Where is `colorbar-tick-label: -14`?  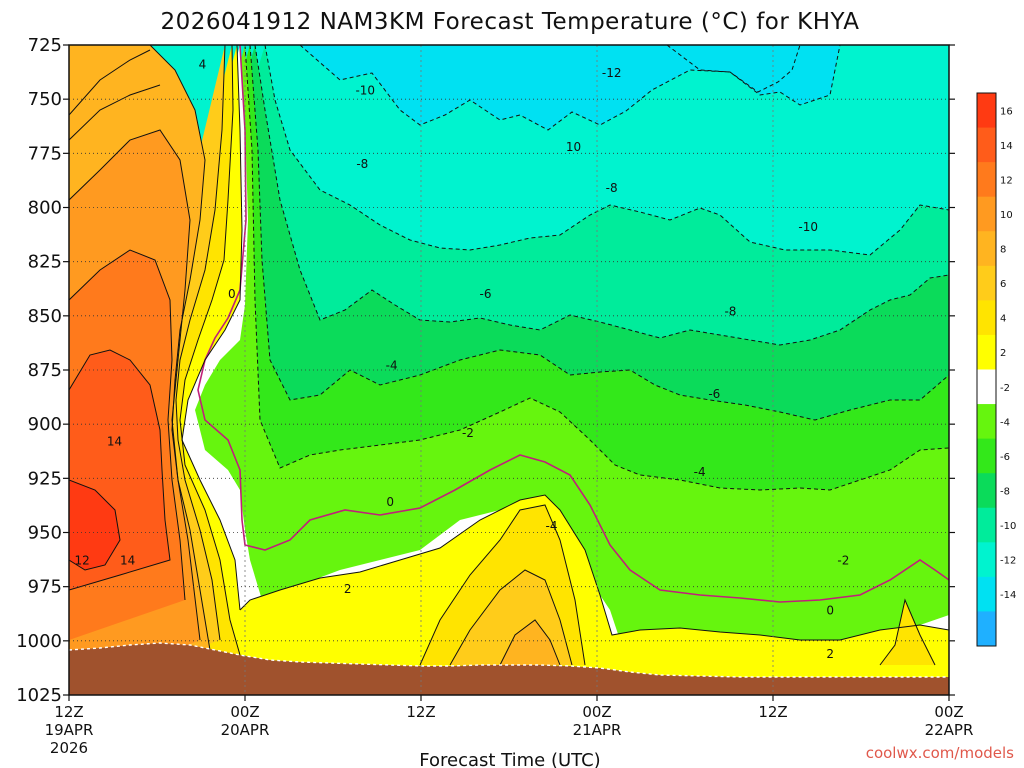
colorbar-tick-label: -14 is located at coordinates (1008, 595).